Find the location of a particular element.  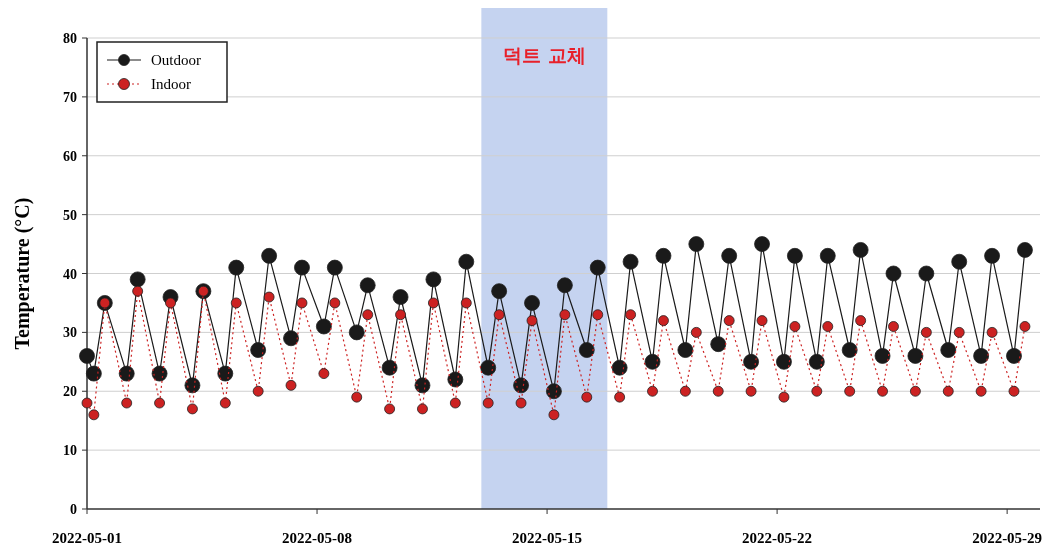

y-tick-label: 0 is located at coordinates (73, 509).